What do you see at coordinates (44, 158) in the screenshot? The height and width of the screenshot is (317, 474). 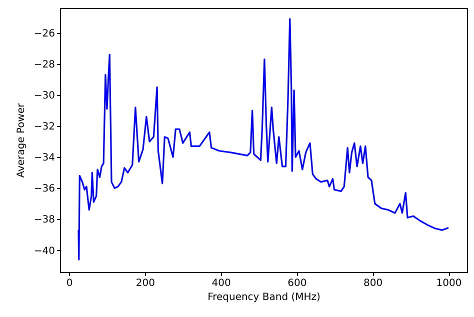 I see `y-tick-label: −34` at bounding box center [44, 158].